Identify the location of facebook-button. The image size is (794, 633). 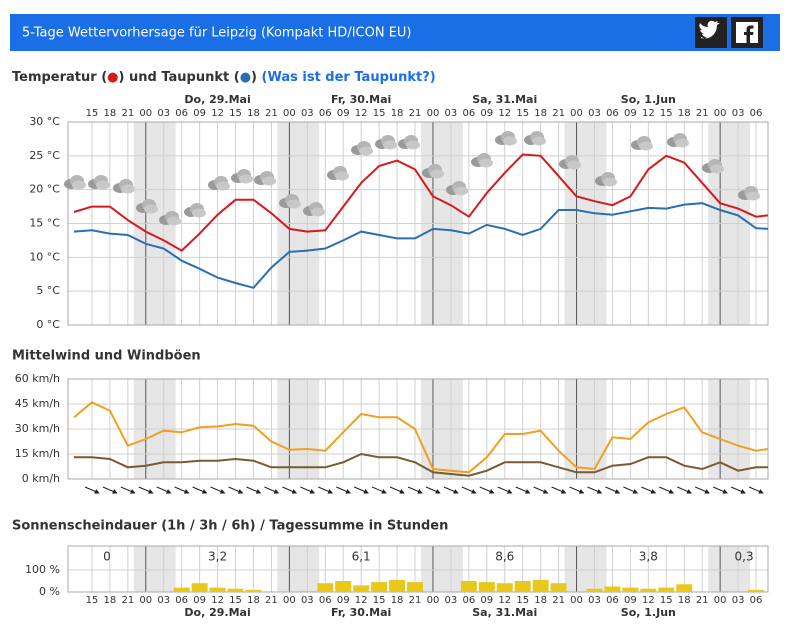
(747, 32).